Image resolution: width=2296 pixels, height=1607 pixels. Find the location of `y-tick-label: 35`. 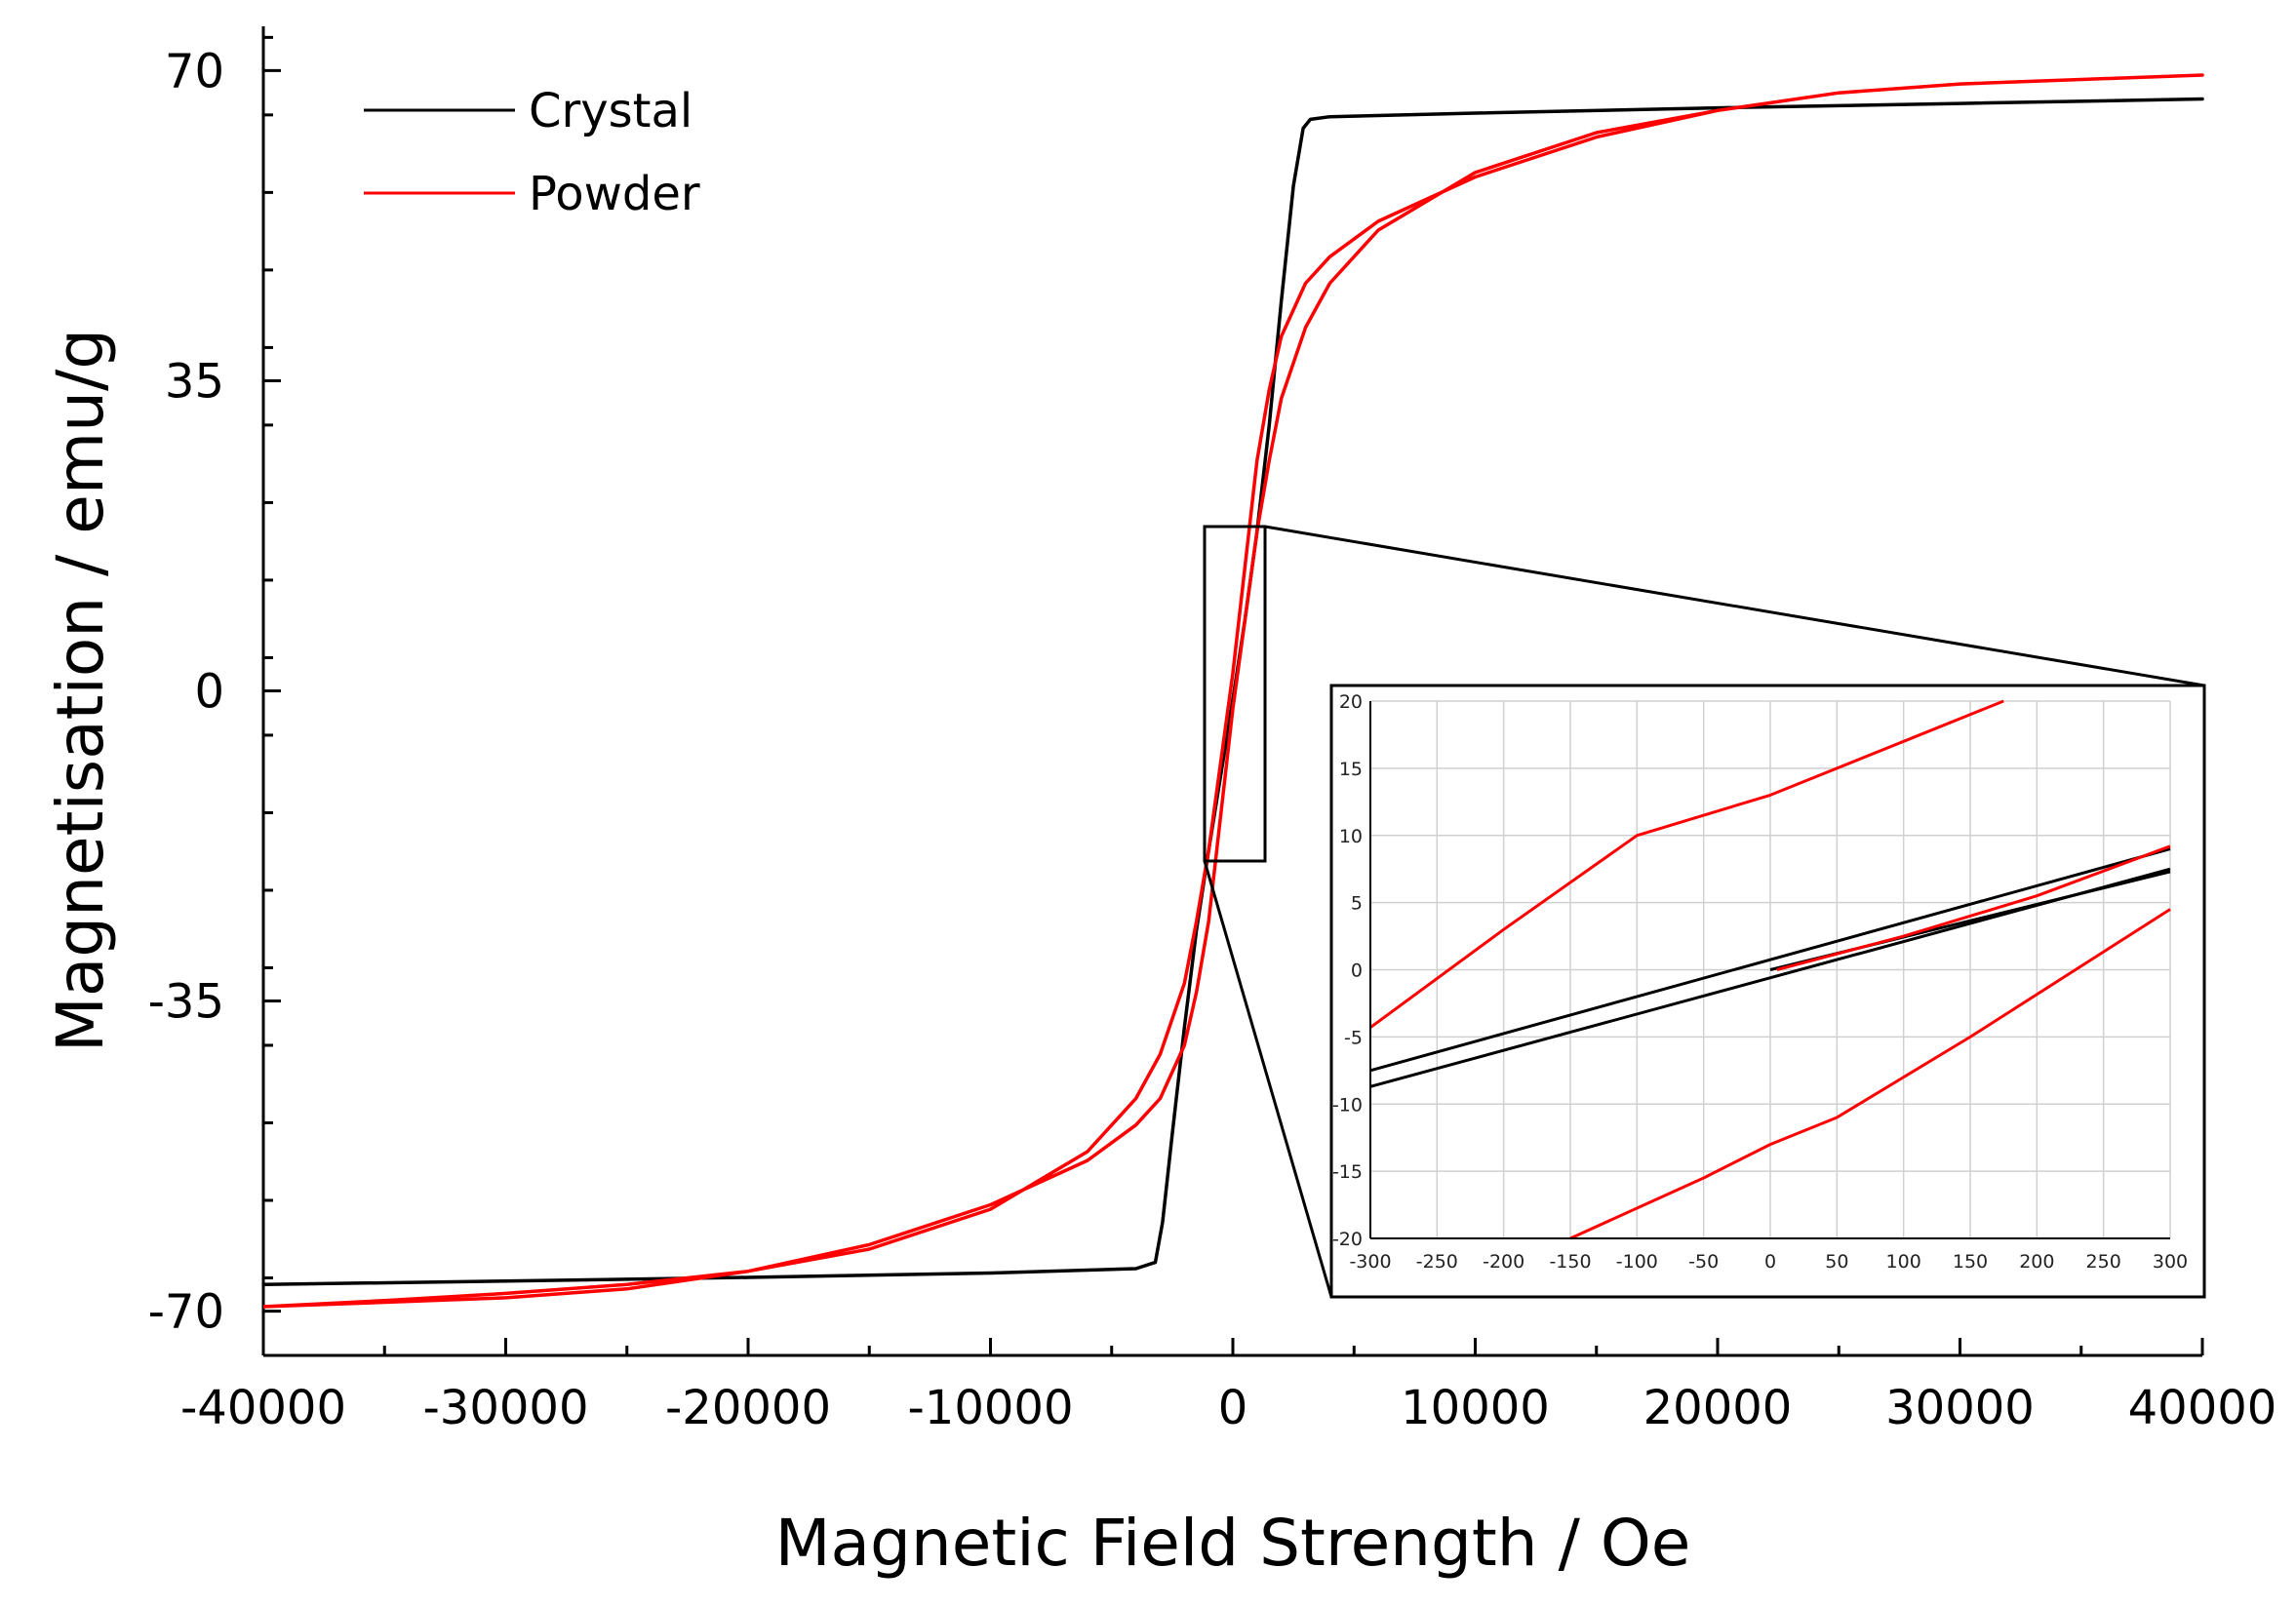

y-tick-label: 35 is located at coordinates (194, 381).